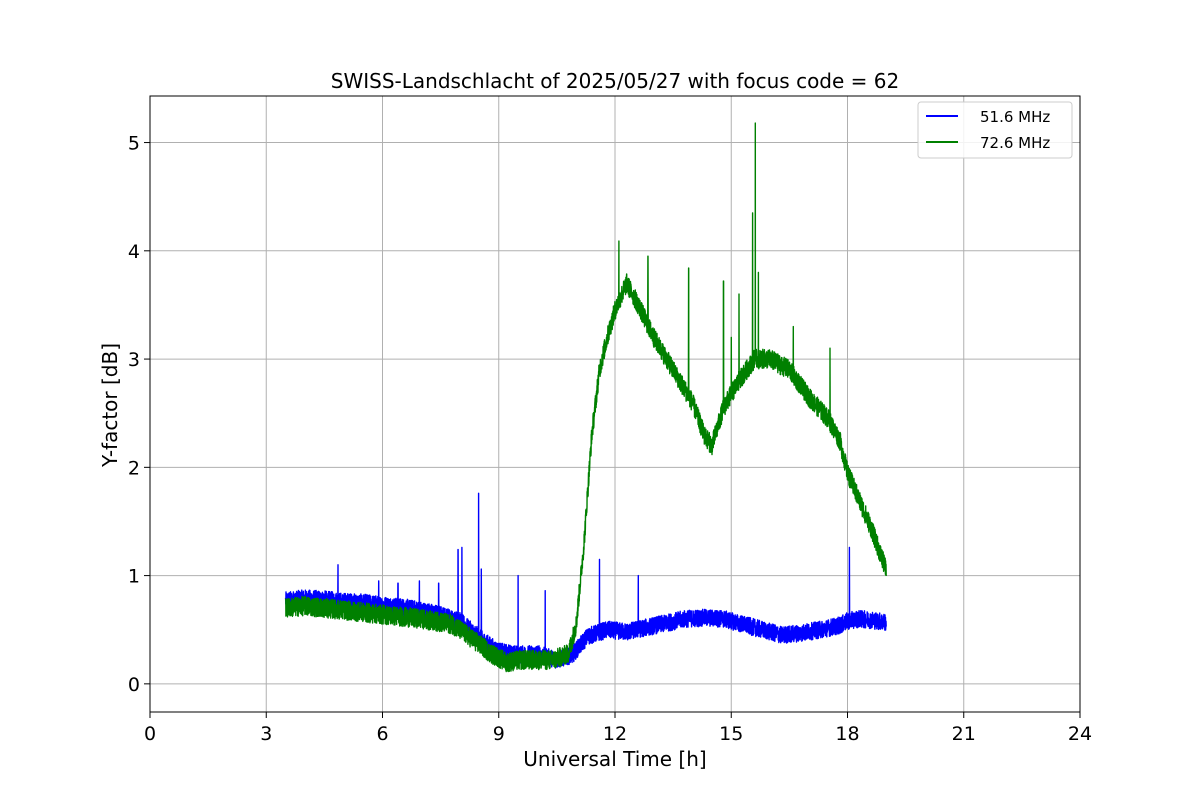 This screenshot has width=1200, height=800. What do you see at coordinates (731, 734) in the screenshot?
I see `x-tick-label: 15` at bounding box center [731, 734].